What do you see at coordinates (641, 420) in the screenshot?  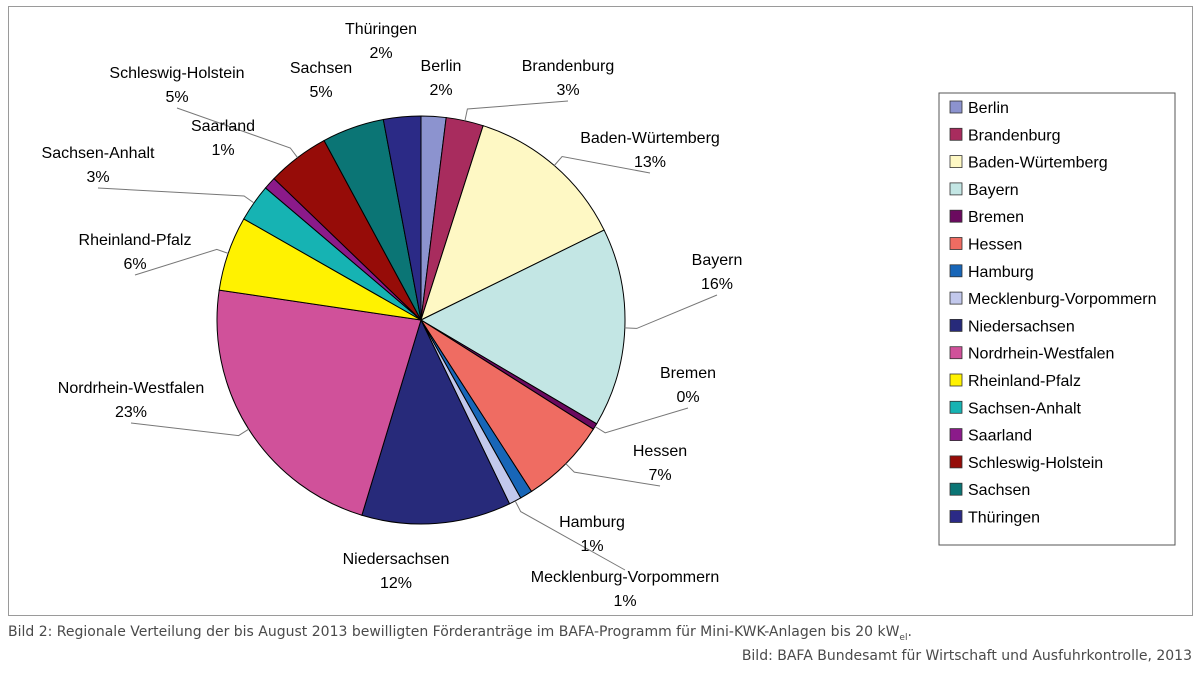 I see `leader-line-bremen` at bounding box center [641, 420].